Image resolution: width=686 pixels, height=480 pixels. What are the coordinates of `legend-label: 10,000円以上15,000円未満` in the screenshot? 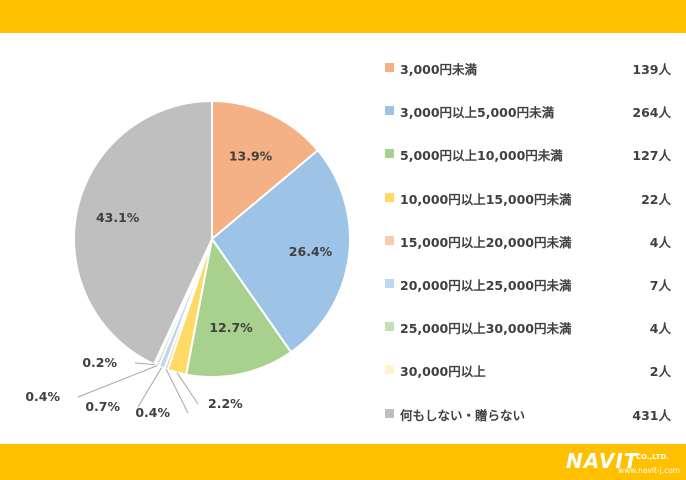 It's located at (486, 199).